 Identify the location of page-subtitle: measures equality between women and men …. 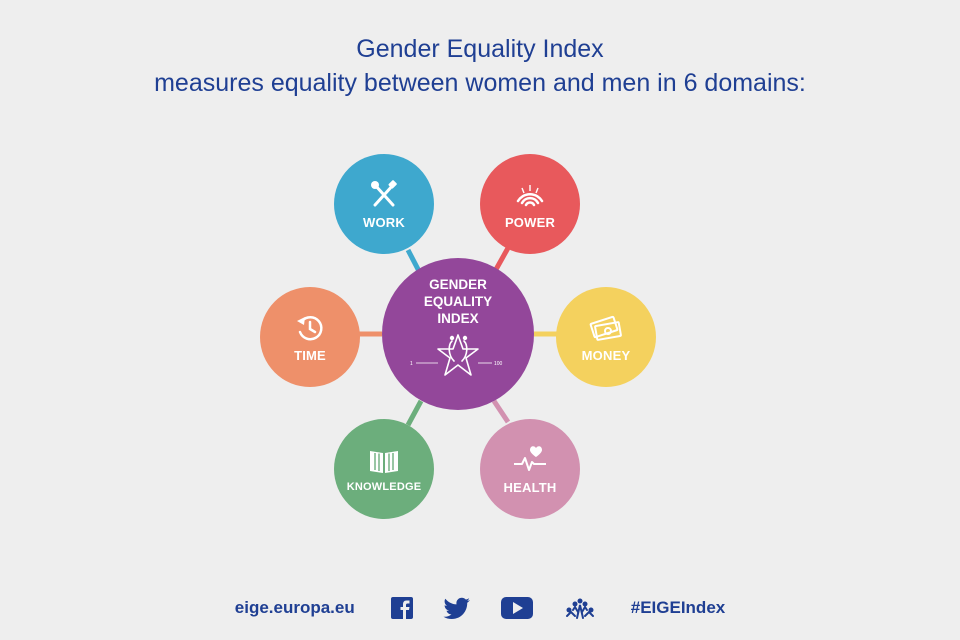
(480, 83).